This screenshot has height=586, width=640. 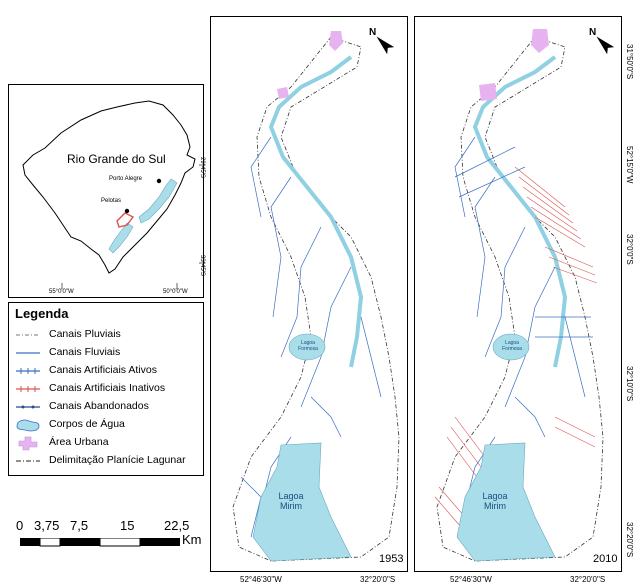 What do you see at coordinates (378, 579) in the screenshot?
I see `map-1953-coord-bottom-2: 32°20'0"S` at bounding box center [378, 579].